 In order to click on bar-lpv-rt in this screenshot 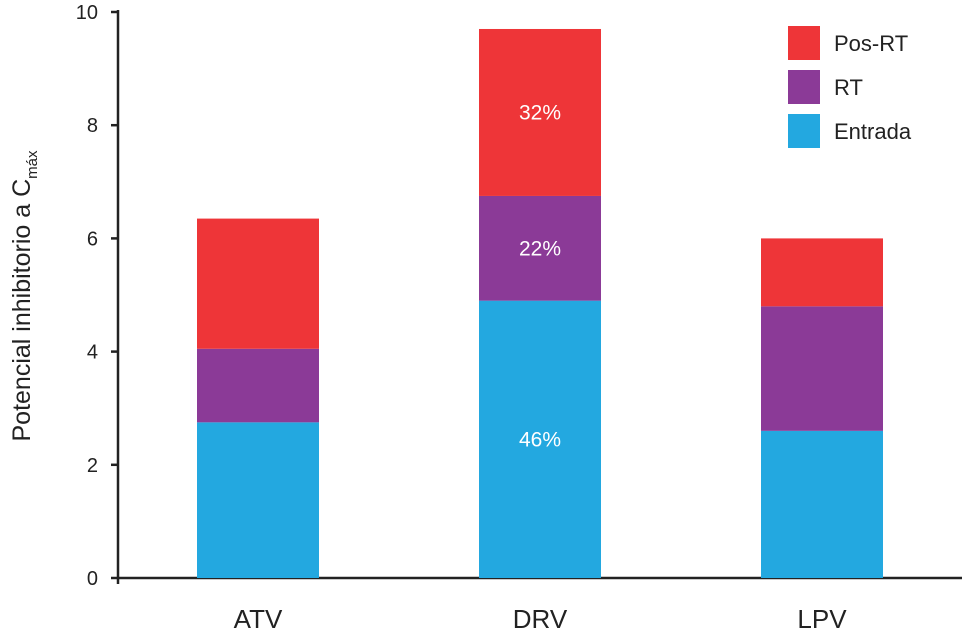, I will do `click(822, 368)`.